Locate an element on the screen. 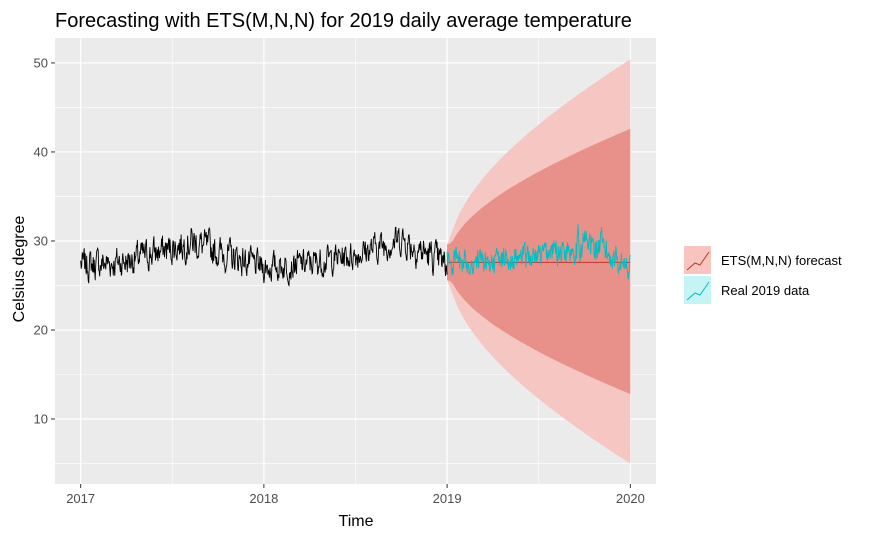  pi80-band is located at coordinates (539, 261).